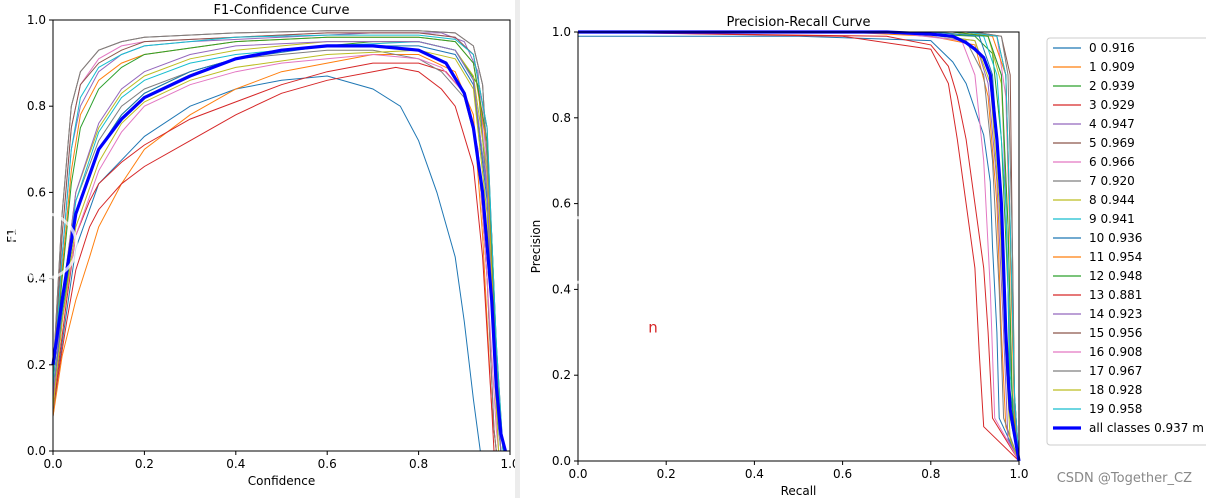 This screenshot has width=1206, height=498. What do you see at coordinates (1018, 474) in the screenshot?
I see `pr-xtick-label-5: 1.0` at bounding box center [1018, 474].